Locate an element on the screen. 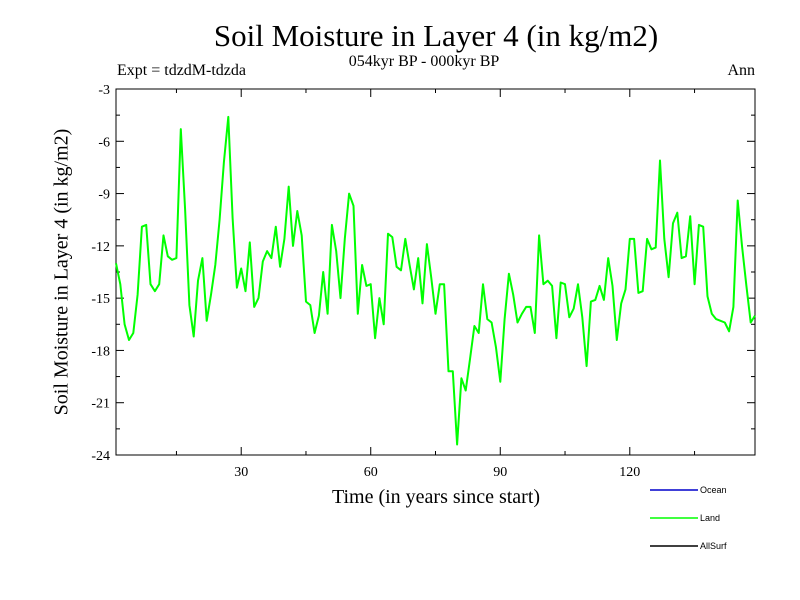 The image size is (800, 600). x-tick-label: 90 is located at coordinates (500, 472).